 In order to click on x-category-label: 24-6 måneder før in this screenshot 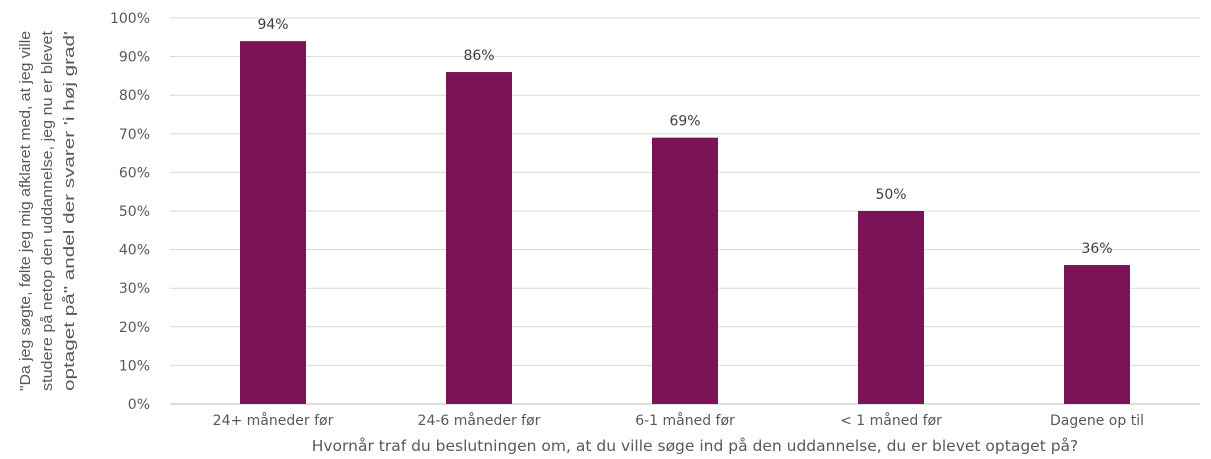, I will do `click(479, 420)`.